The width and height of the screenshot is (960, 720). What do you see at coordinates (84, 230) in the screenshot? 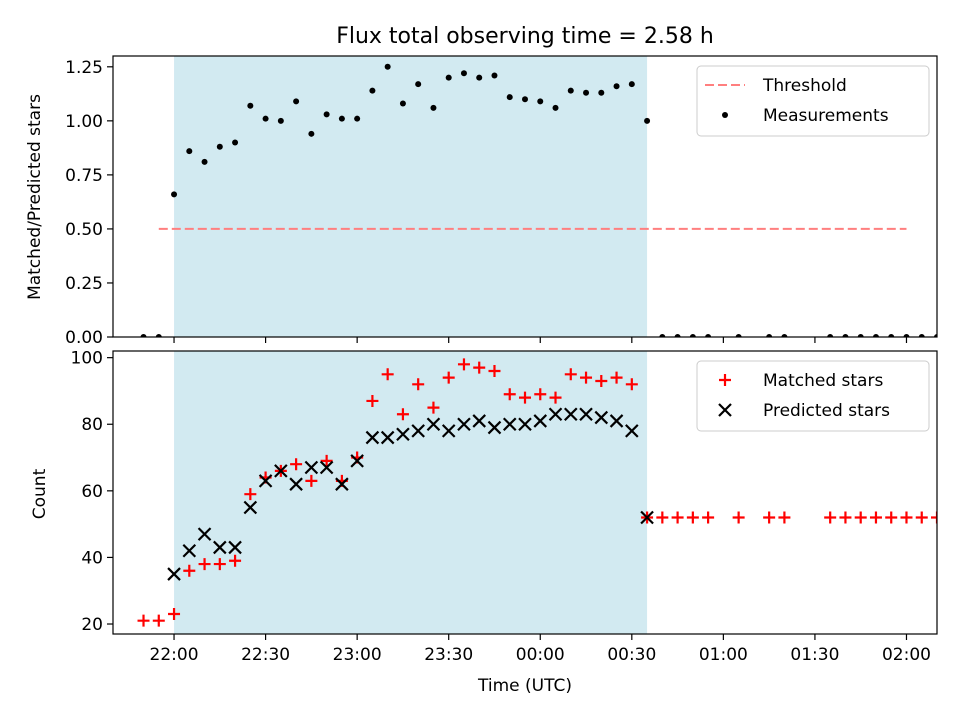
I see `top-y-tick-label: 0.50` at bounding box center [84, 230].